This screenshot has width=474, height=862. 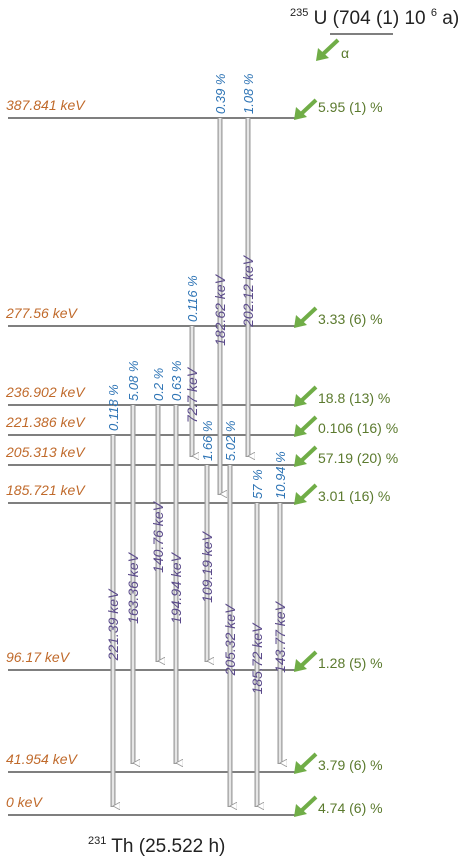 I want to click on transition-6: 194.94 keV 0.63 %, so click(x=176, y=562).